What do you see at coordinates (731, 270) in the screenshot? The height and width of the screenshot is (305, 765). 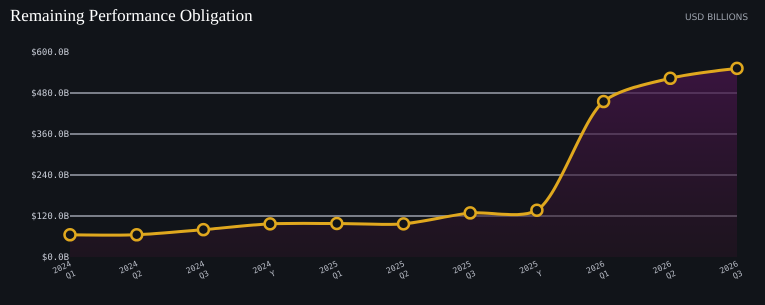 I see `x-tick-label: 2026 Q3` at bounding box center [731, 270].